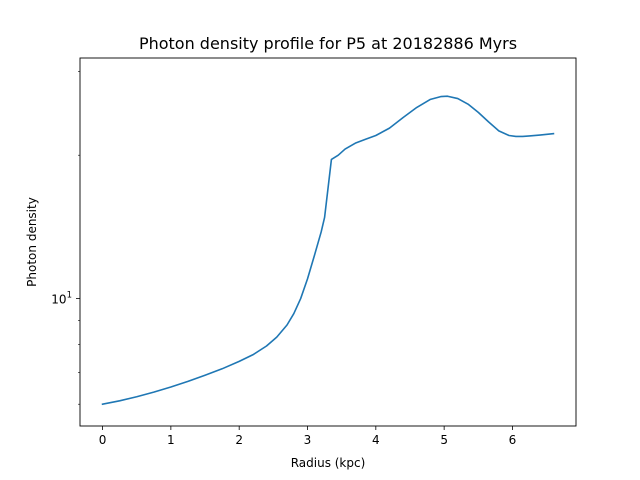 Image resolution: width=640 pixels, height=480 pixels. Describe the element at coordinates (58, 300) in the screenshot. I see `y-tick-base: 10` at that location.